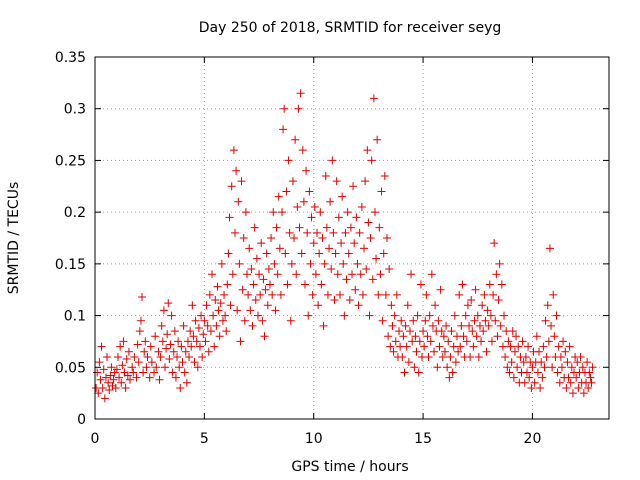 The image size is (640, 480). I want to click on x-tick-labels: 0 5 10 15 20, so click(316, 439).